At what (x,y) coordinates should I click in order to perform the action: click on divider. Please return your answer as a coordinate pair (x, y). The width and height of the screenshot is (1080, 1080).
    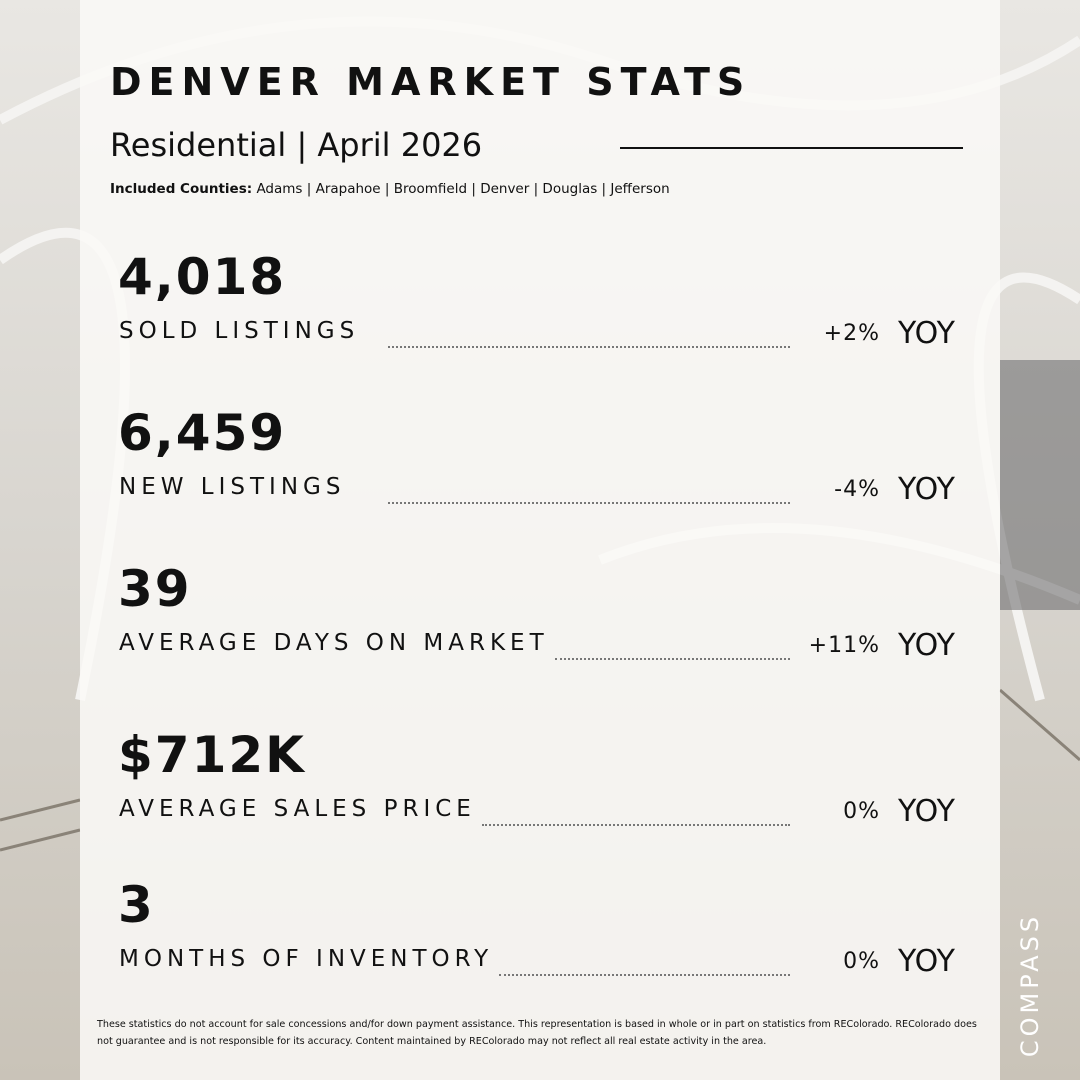
    Looking at the image, I should click on (791, 148).